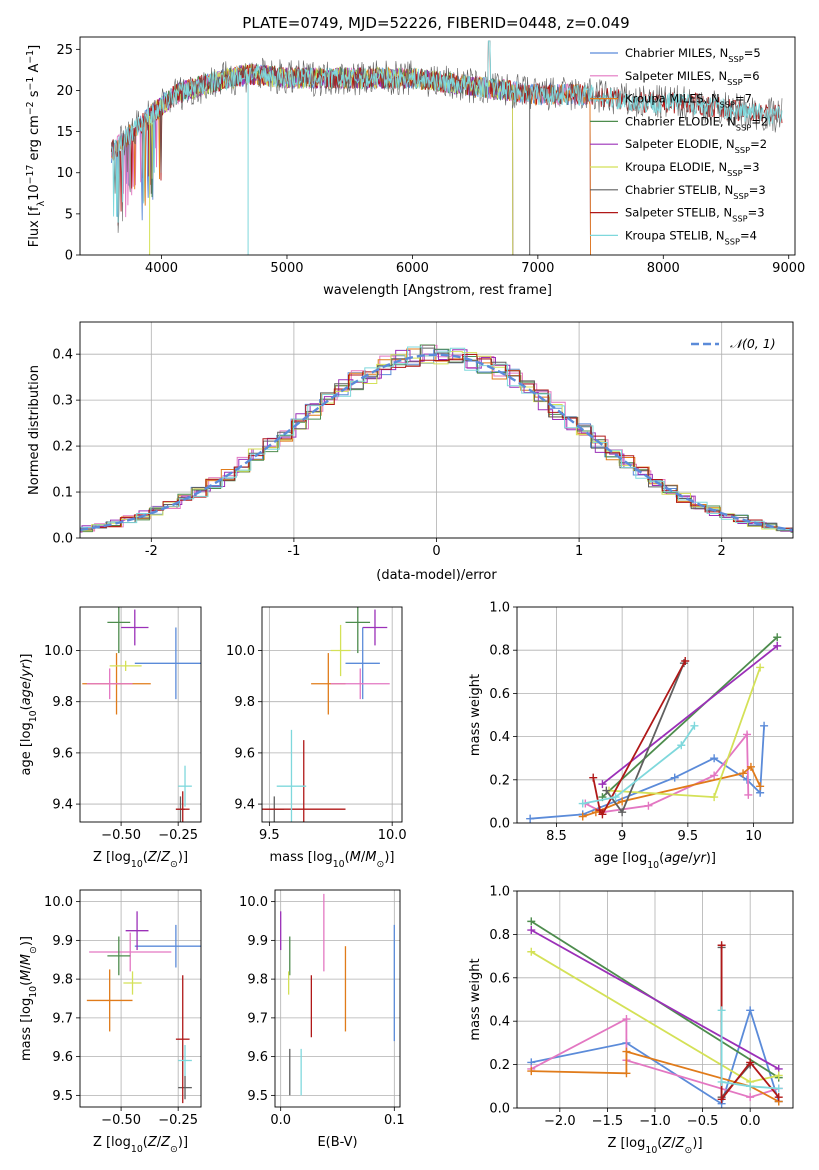 This screenshot has height=1170, width=819. I want to click on panel-mass-vs-ebv: 0.0 0.1 9.5 9.6 9.7 9.8 9.9 10.0 E(B-V), so click(322, 1019).